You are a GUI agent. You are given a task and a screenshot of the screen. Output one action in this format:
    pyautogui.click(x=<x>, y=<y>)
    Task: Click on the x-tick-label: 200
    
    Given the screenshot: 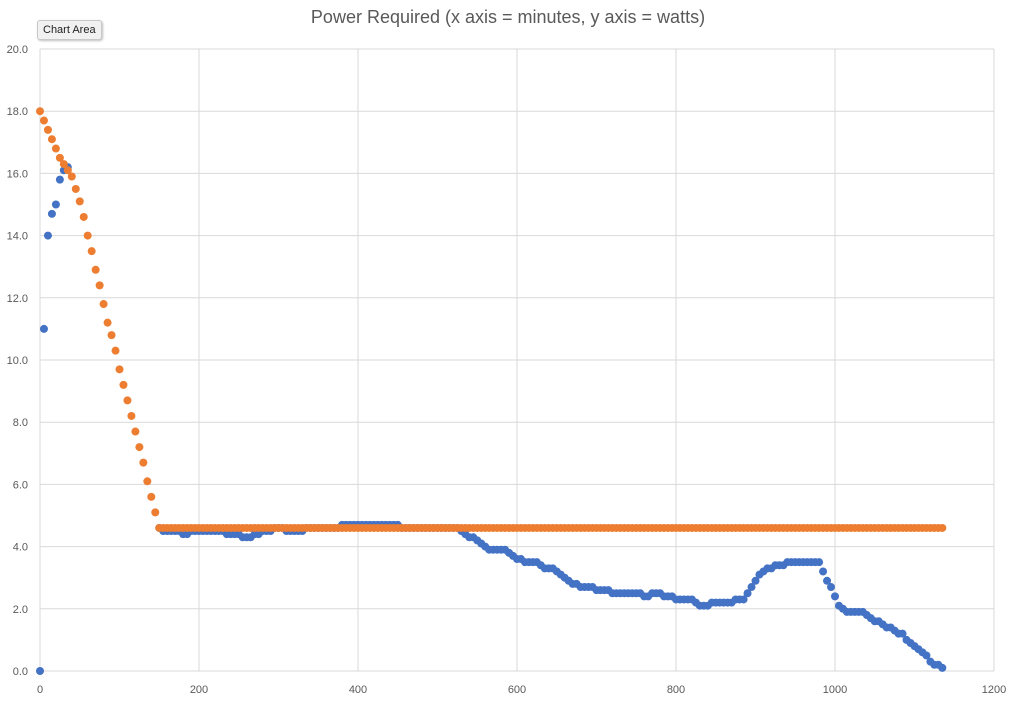 What is the action you would take?
    pyautogui.click(x=199, y=690)
    